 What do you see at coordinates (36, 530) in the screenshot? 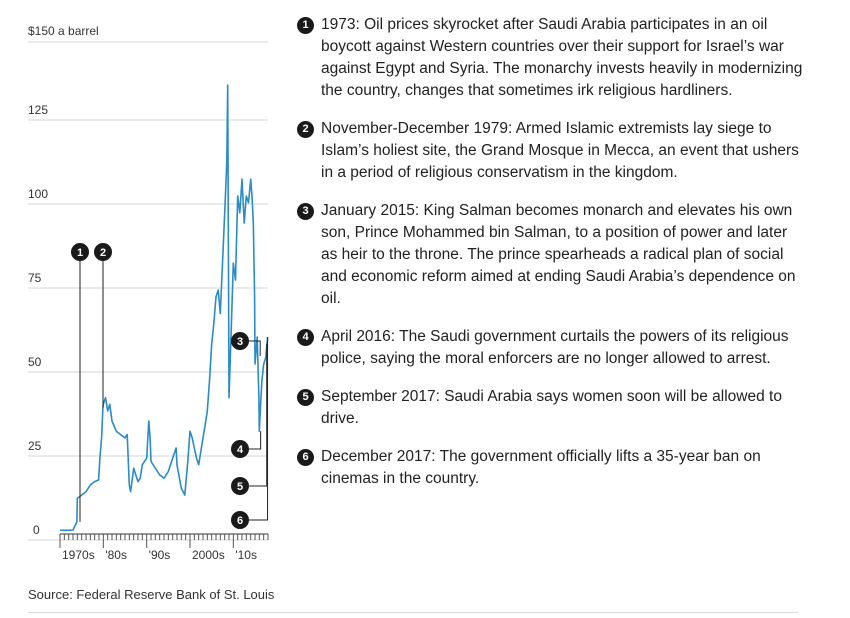
I see `y-tick-label-0: 0` at bounding box center [36, 530].